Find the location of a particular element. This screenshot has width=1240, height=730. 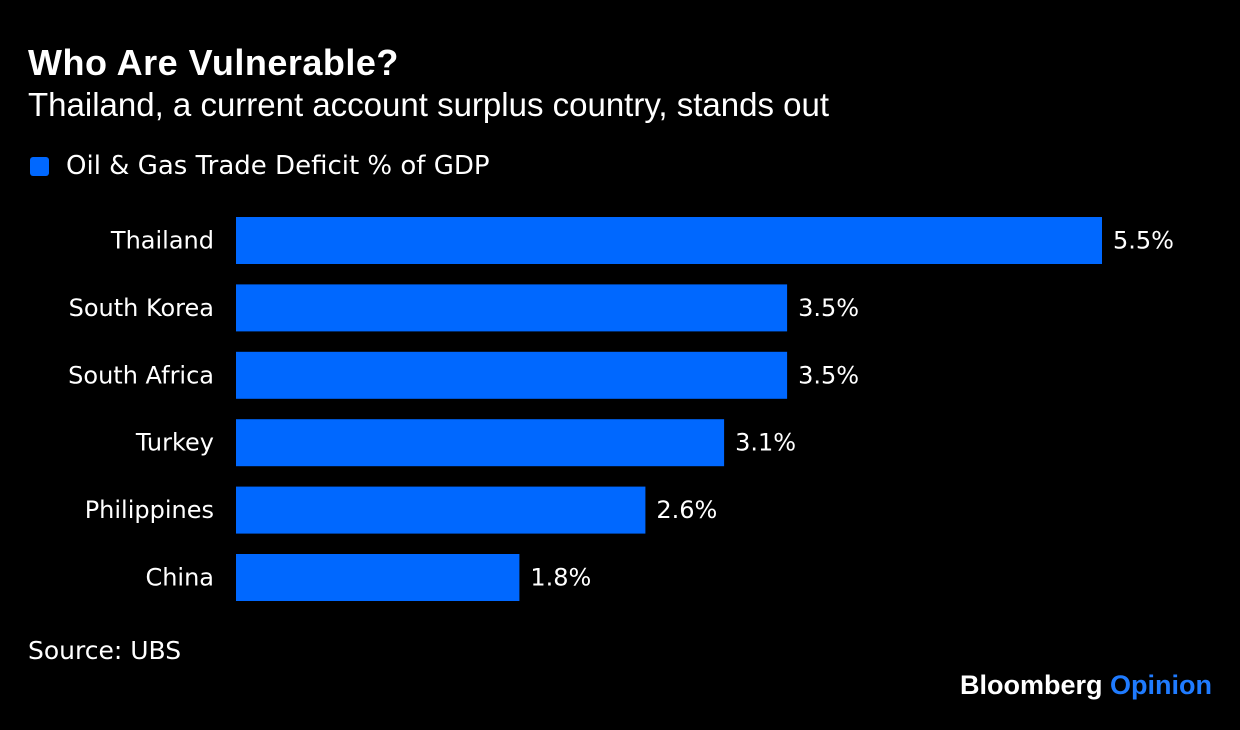

category-label: Philippines is located at coordinates (149, 510).